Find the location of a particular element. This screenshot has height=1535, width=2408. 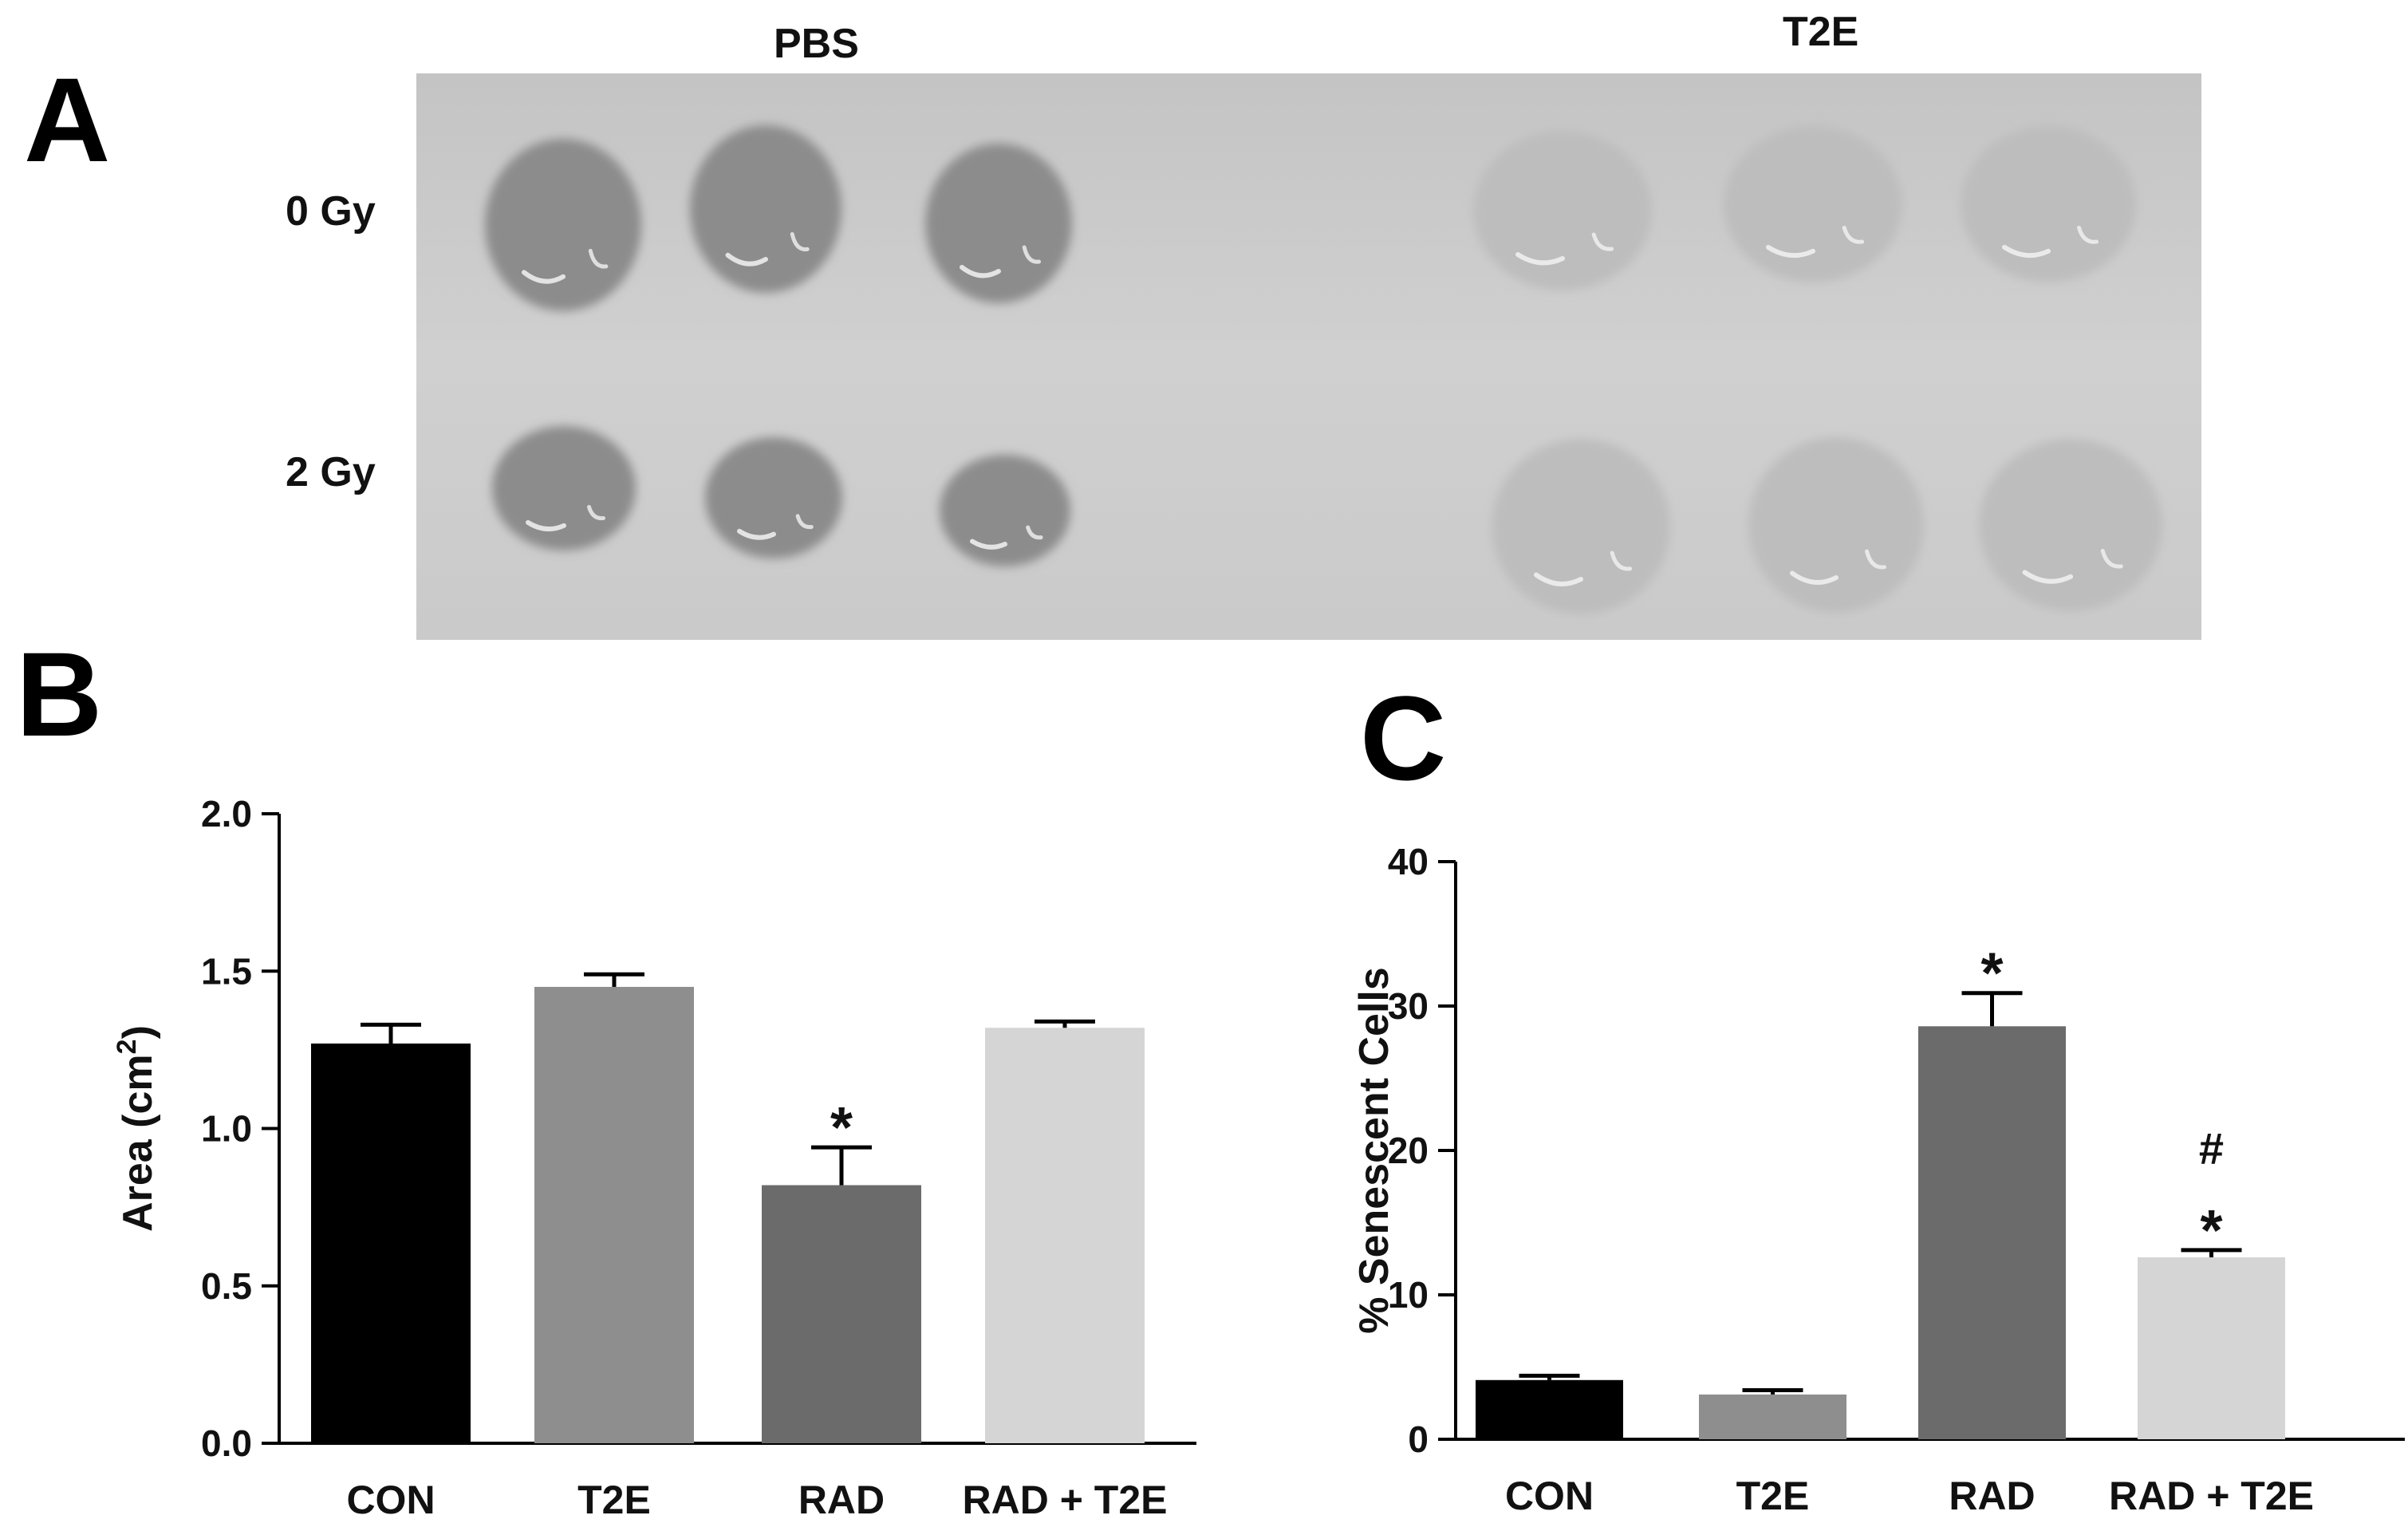

chart-b-y-axis-label: Area (cm2) is located at coordinates (136, 1128).